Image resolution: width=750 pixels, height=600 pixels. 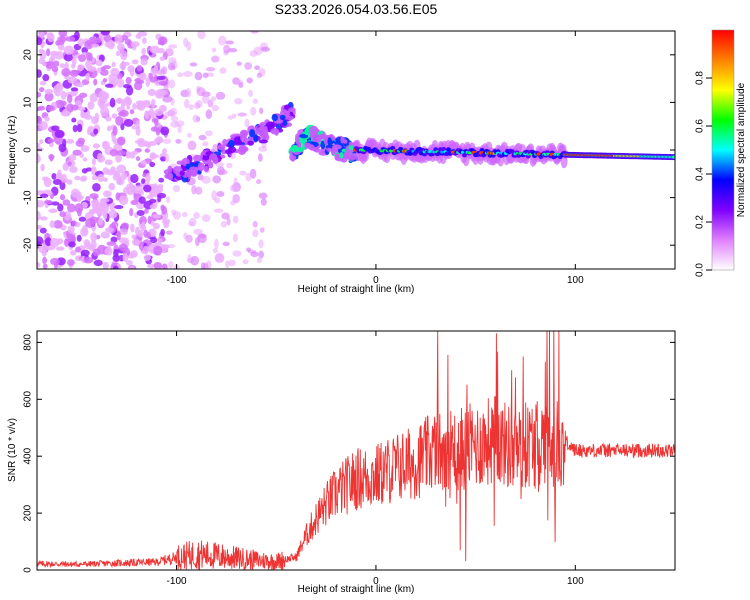 What do you see at coordinates (28, 150) in the screenshot?
I see `spectrogram-ytick-label: 0` at bounding box center [28, 150].